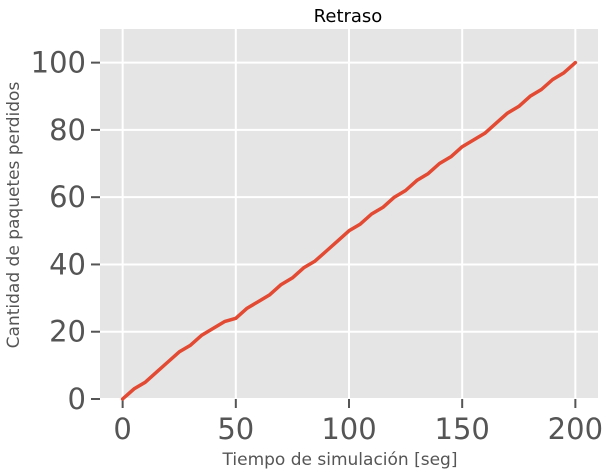 The width and height of the screenshot is (609, 474). Describe the element at coordinates (348, 16) in the screenshot. I see `chart-title: Retraso` at that location.